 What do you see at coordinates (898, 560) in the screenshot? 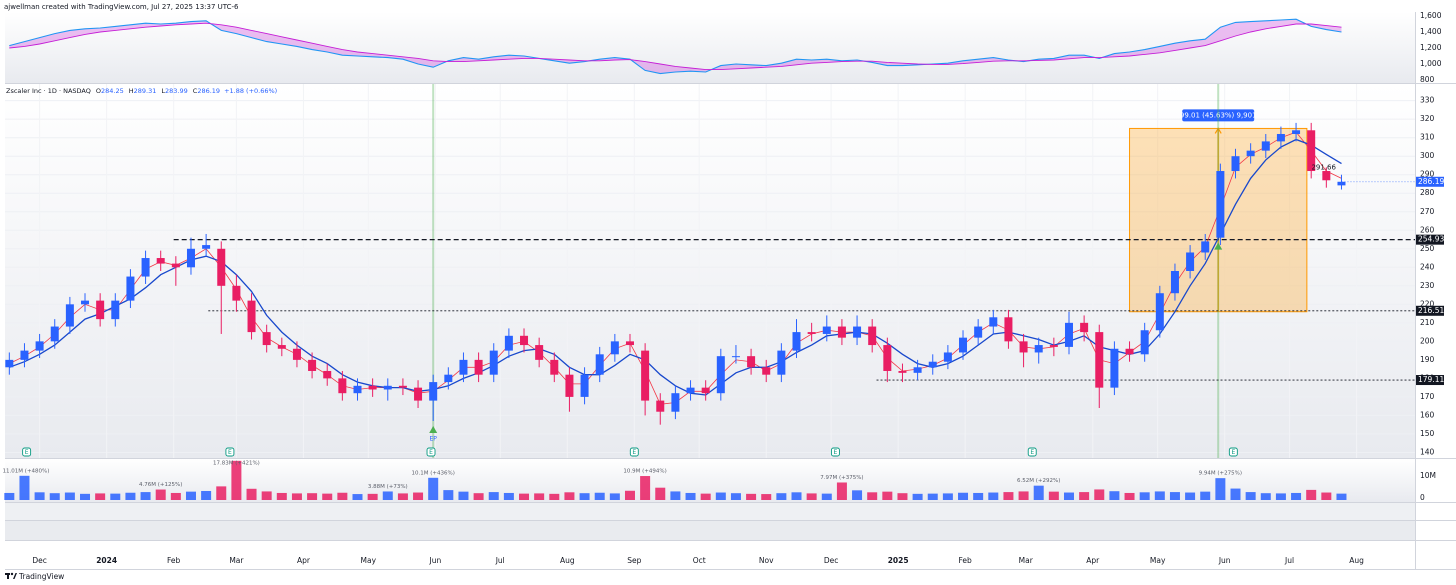
I see `x-tick-label: 2025` at bounding box center [898, 560].